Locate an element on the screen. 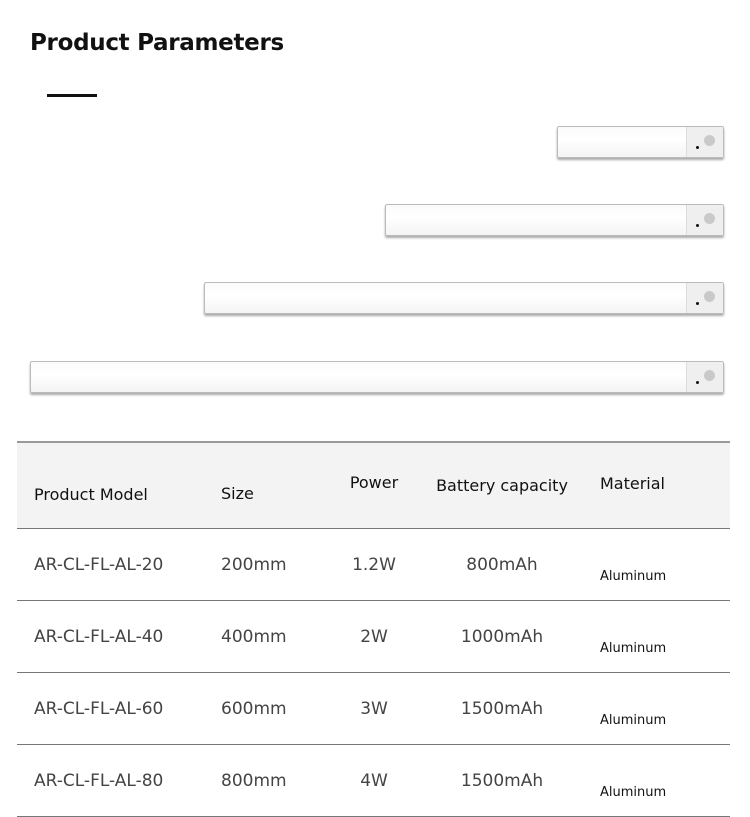 This screenshot has width=750, height=817. cell-size: 200mm is located at coordinates (276, 564).